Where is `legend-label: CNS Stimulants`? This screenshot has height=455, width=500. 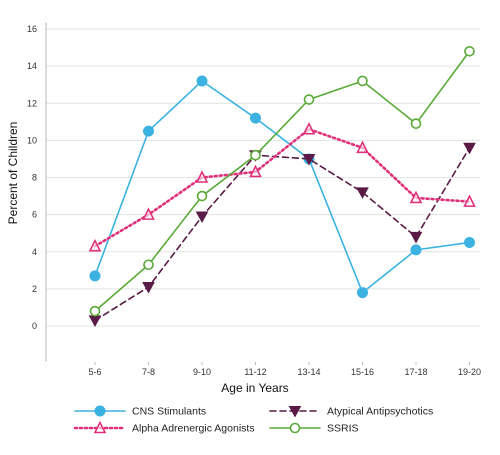
legend-label: CNS Stimulants is located at coordinates (169, 412).